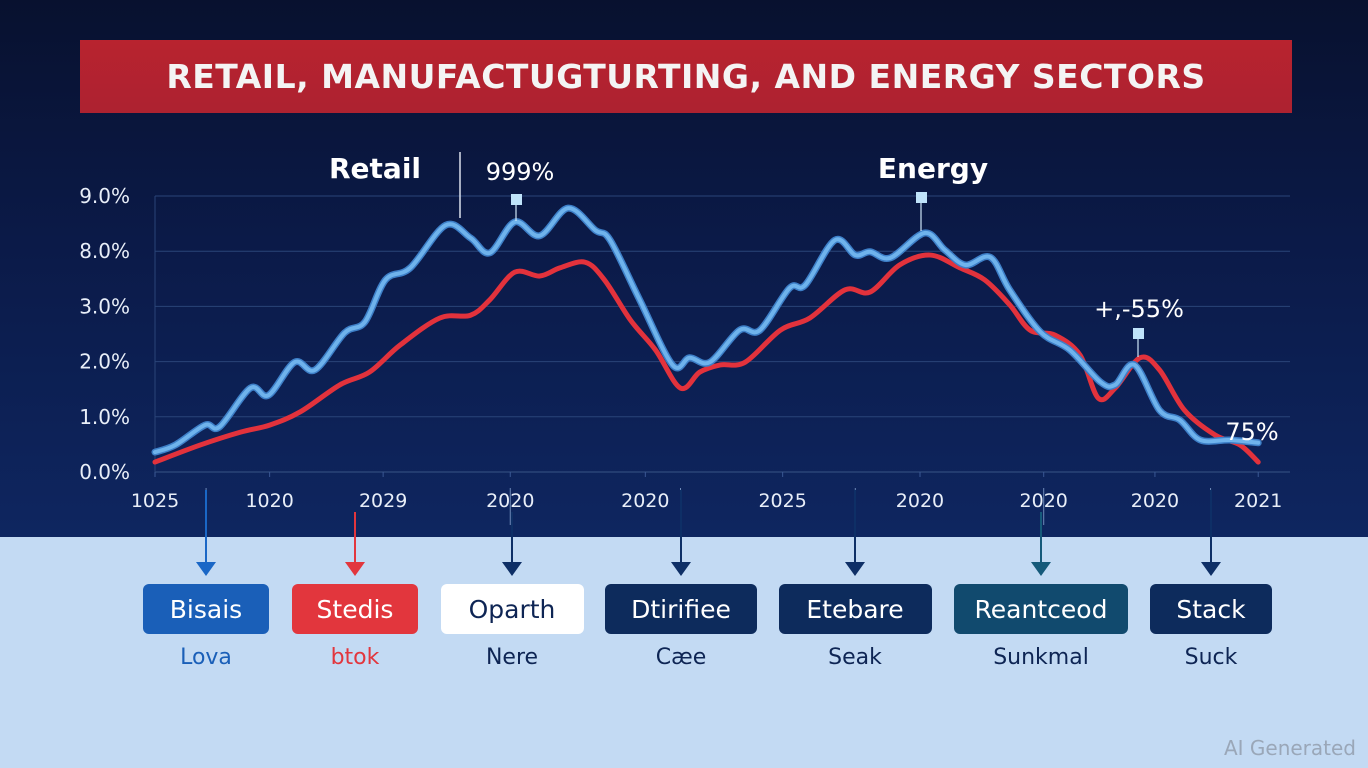 The image size is (1368, 768). Describe the element at coordinates (1258, 501) in the screenshot. I see `x-tick-label: 2021` at that location.